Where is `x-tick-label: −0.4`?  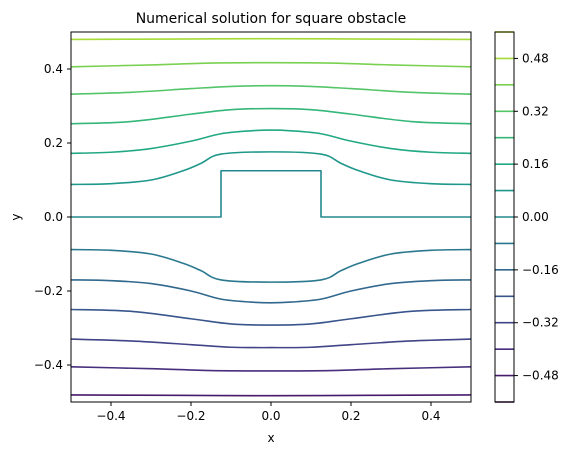 x-tick-label: −0.4 is located at coordinates (110, 416).